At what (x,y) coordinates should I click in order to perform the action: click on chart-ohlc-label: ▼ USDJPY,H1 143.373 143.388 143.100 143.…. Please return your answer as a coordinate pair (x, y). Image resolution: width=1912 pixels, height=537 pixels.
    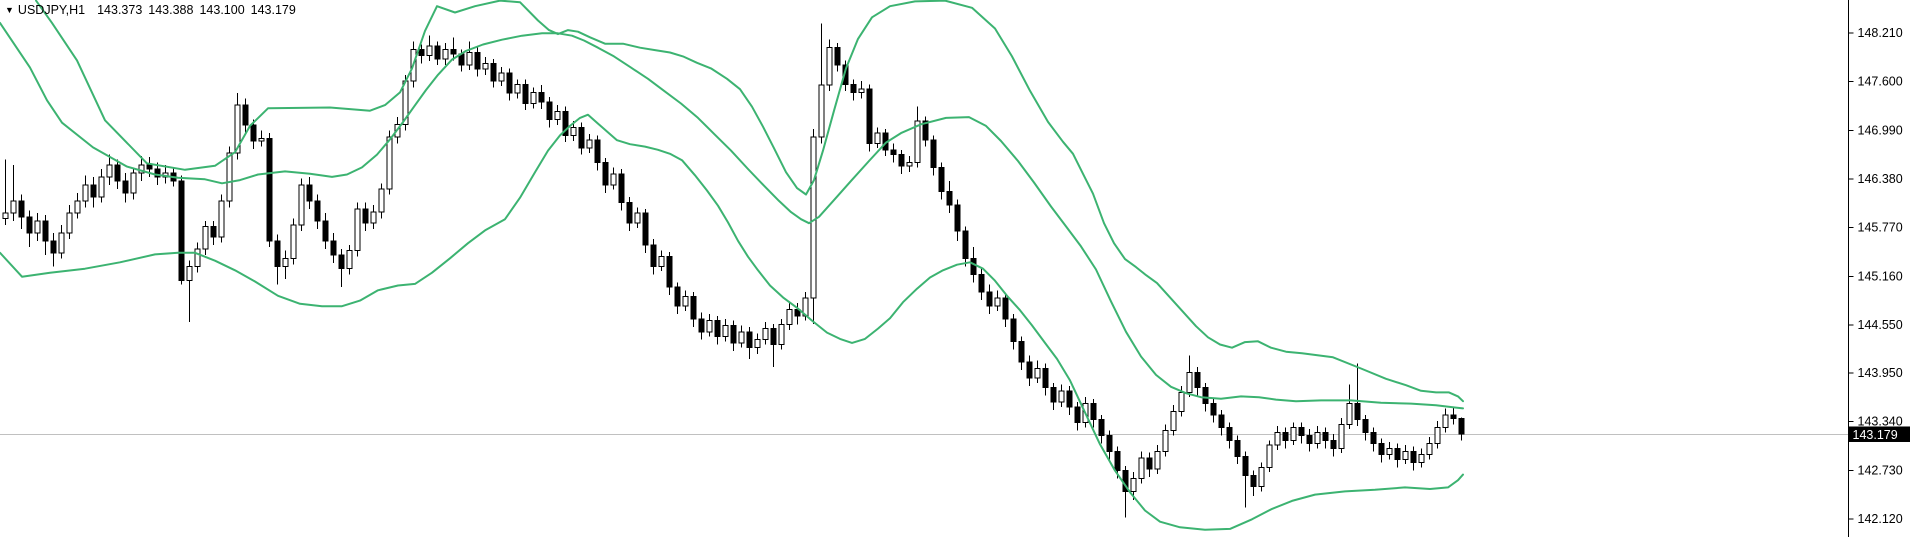
    Looking at the image, I should click on (151, 10).